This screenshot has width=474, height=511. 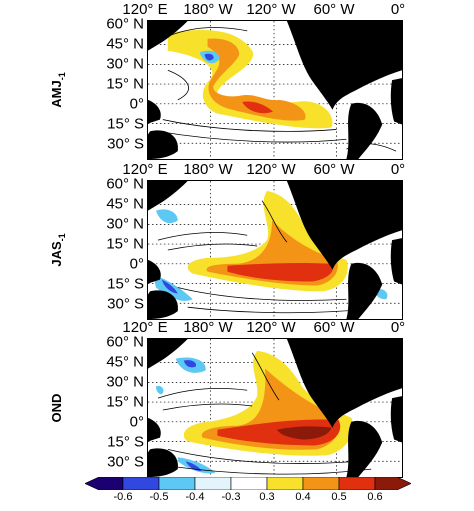 I want to click on colorbar, so click(x=248, y=483).